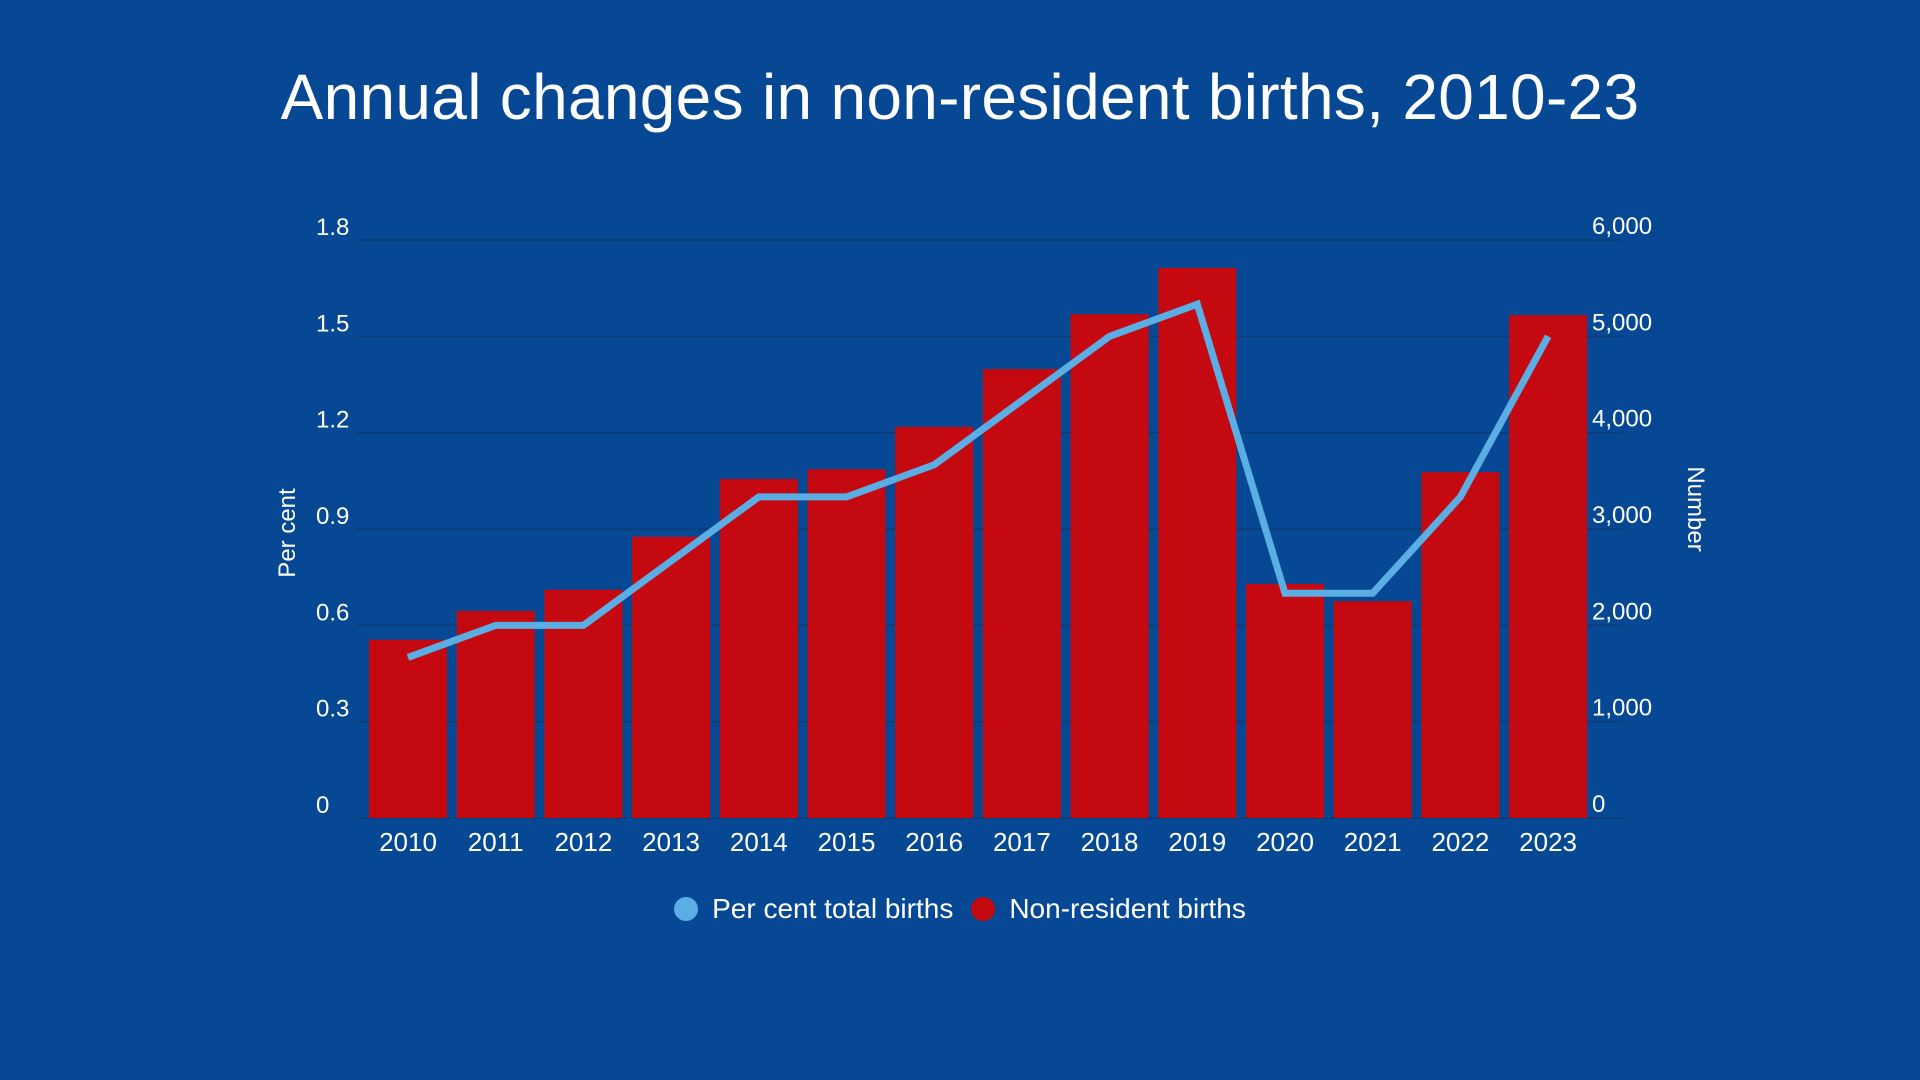 The height and width of the screenshot is (1080, 1920). Describe the element at coordinates (759, 842) in the screenshot. I see `x-tick-label: 2014` at that location.